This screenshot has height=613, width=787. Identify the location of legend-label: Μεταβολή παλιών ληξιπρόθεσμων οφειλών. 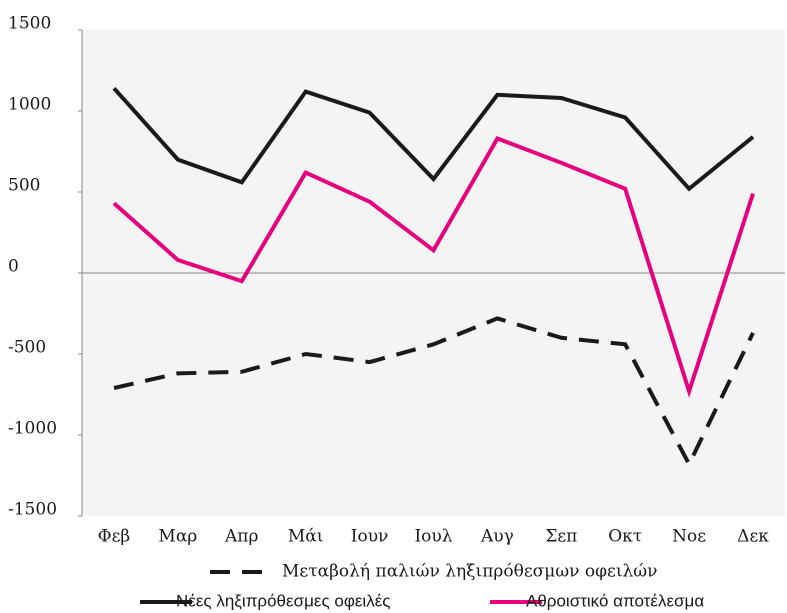
(470, 572).